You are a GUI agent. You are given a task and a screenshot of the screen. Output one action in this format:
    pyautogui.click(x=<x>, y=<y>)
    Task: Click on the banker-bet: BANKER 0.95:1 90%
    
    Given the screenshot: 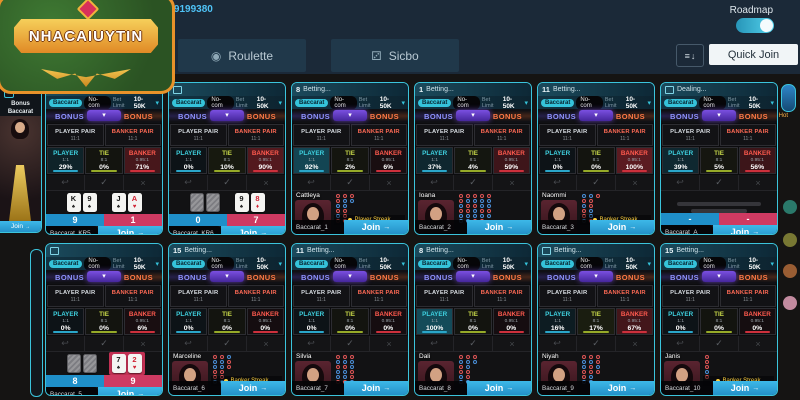 What is the action you would take?
    pyautogui.click(x=265, y=160)
    